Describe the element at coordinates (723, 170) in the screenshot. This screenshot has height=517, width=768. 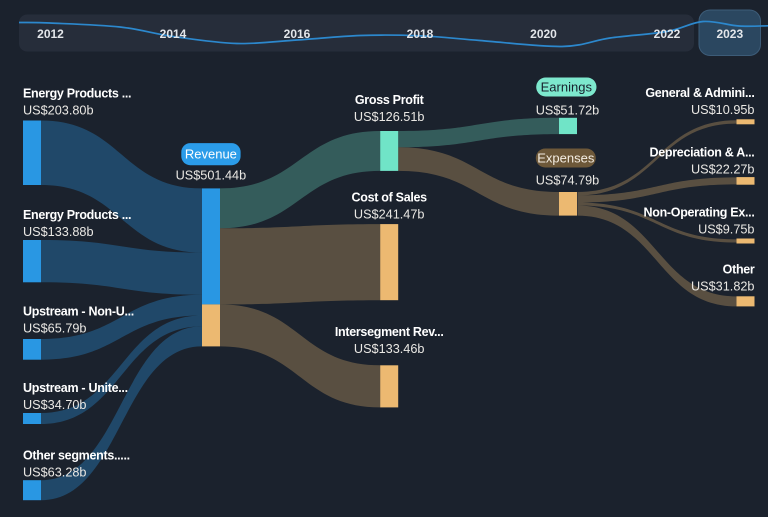
I see `svg-text: US$22.27b` at that location.